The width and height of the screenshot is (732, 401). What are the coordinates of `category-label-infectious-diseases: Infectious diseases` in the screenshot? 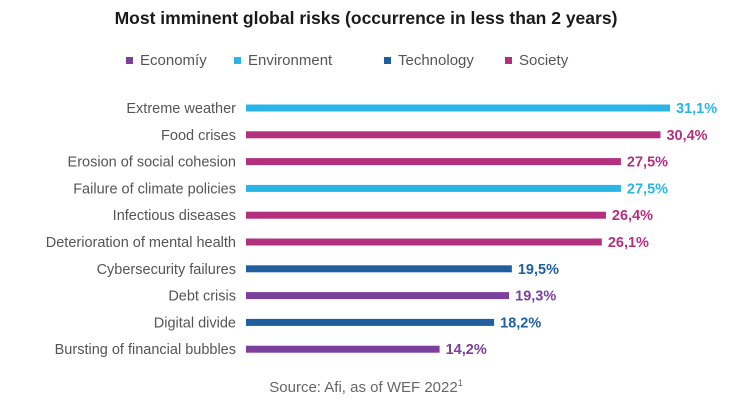 It's located at (174, 216).